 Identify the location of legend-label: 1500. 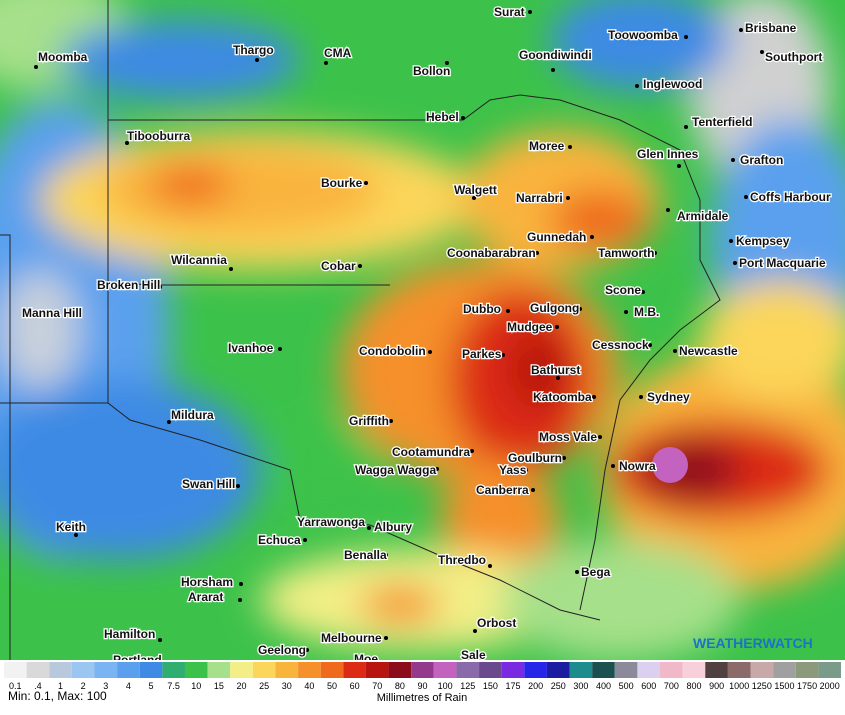
(784, 686).